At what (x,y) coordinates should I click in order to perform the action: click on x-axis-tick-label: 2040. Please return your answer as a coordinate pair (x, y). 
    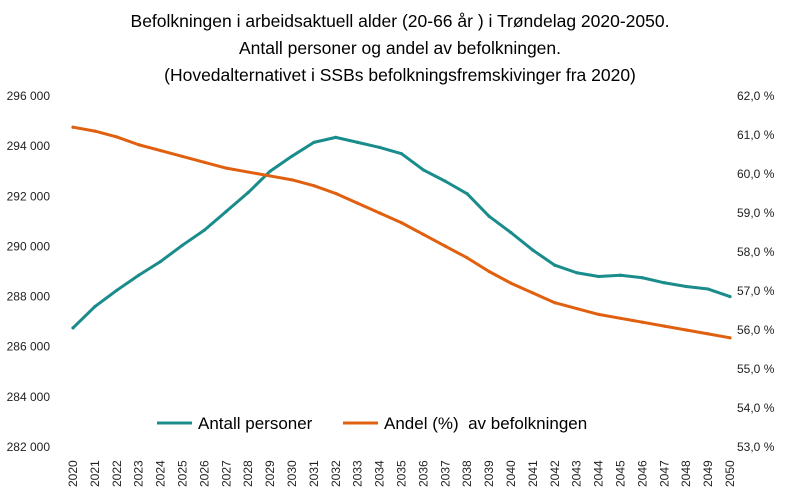
    Looking at the image, I should click on (511, 473).